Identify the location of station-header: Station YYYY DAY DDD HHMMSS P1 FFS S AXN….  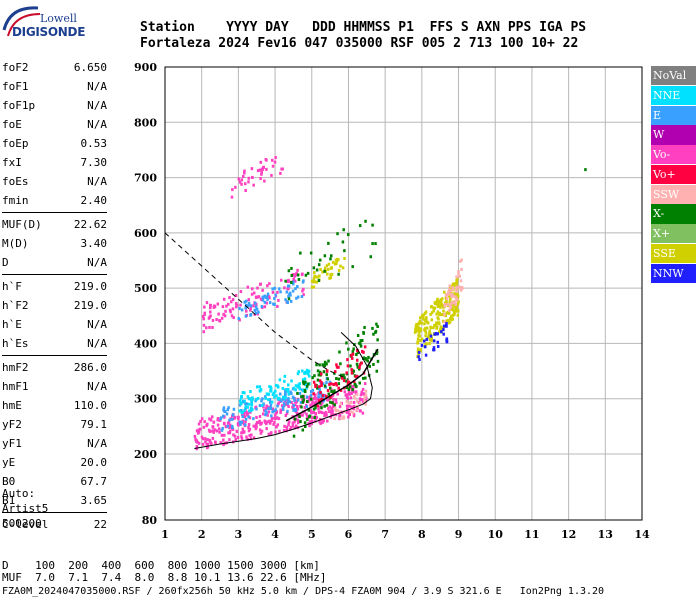
(363, 36).